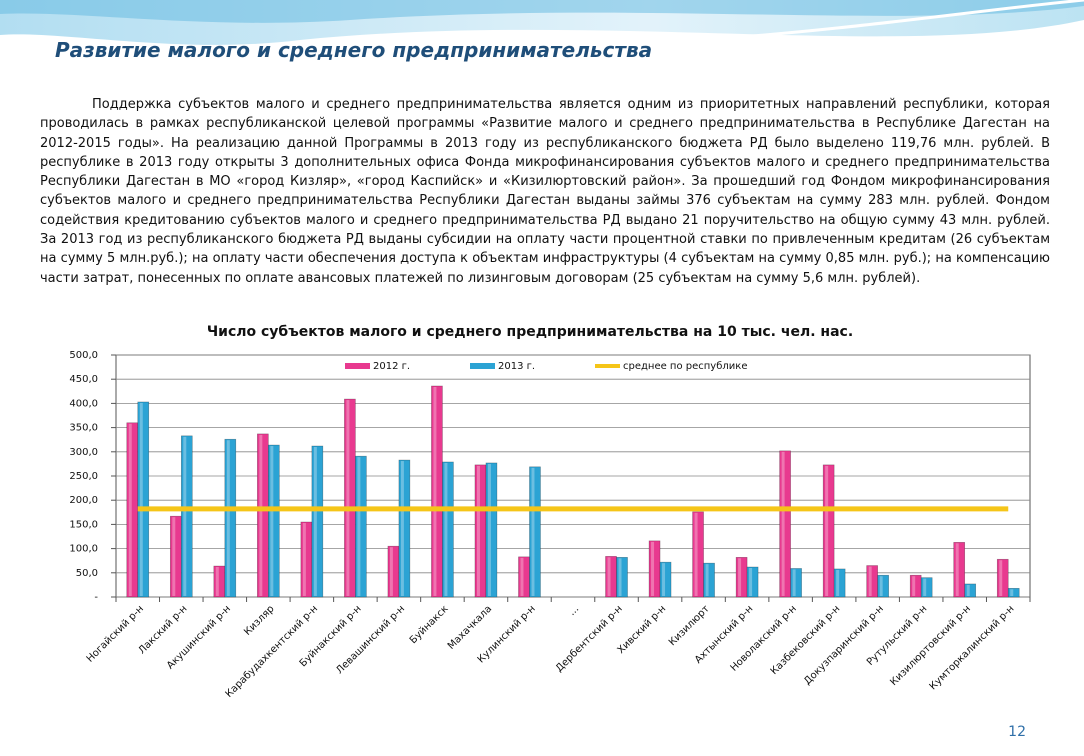 The height and width of the screenshot is (756, 1084). What do you see at coordinates (83, 403) in the screenshot?
I see `y-tick-label: 400,0` at bounding box center [83, 403].